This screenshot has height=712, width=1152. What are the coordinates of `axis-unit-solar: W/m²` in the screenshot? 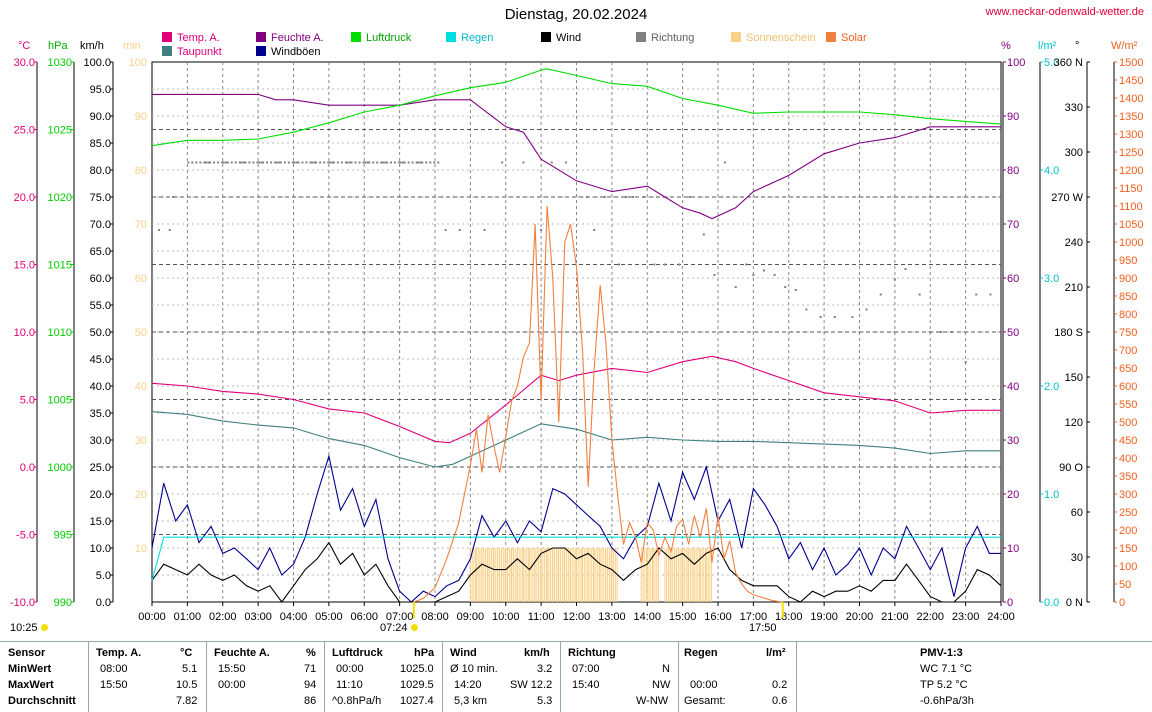 It's located at (1124, 46).